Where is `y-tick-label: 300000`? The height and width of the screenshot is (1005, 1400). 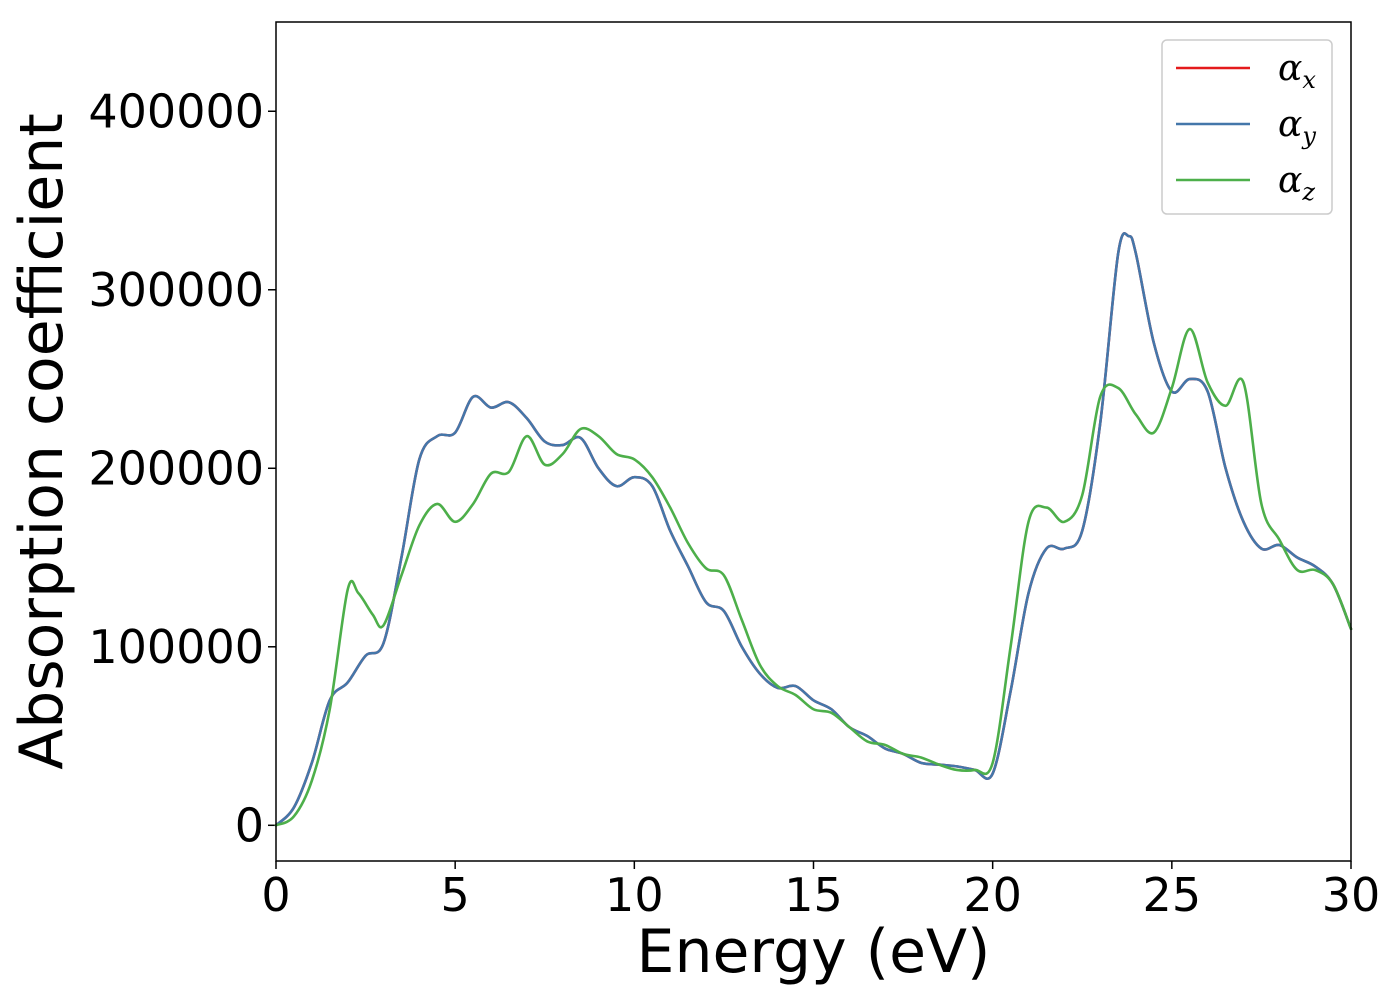 y-tick-label: 300000 is located at coordinates (176, 290).